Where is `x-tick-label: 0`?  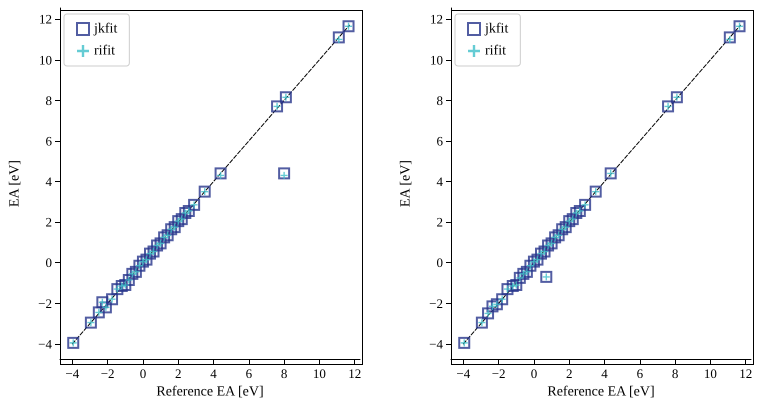 x-tick-label: 0 is located at coordinates (534, 374).